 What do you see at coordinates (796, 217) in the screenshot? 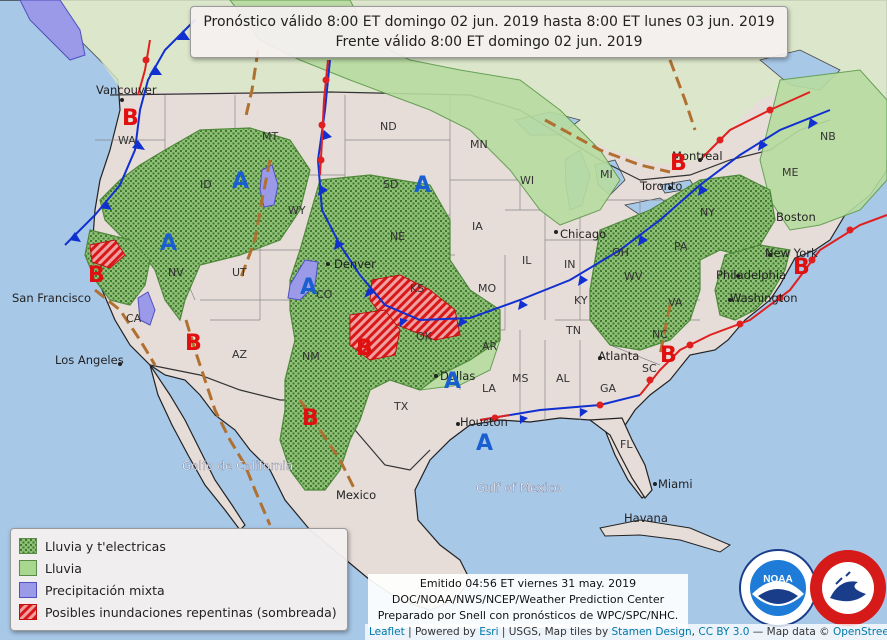
I see `svg-text: Boston` at bounding box center [796, 217].